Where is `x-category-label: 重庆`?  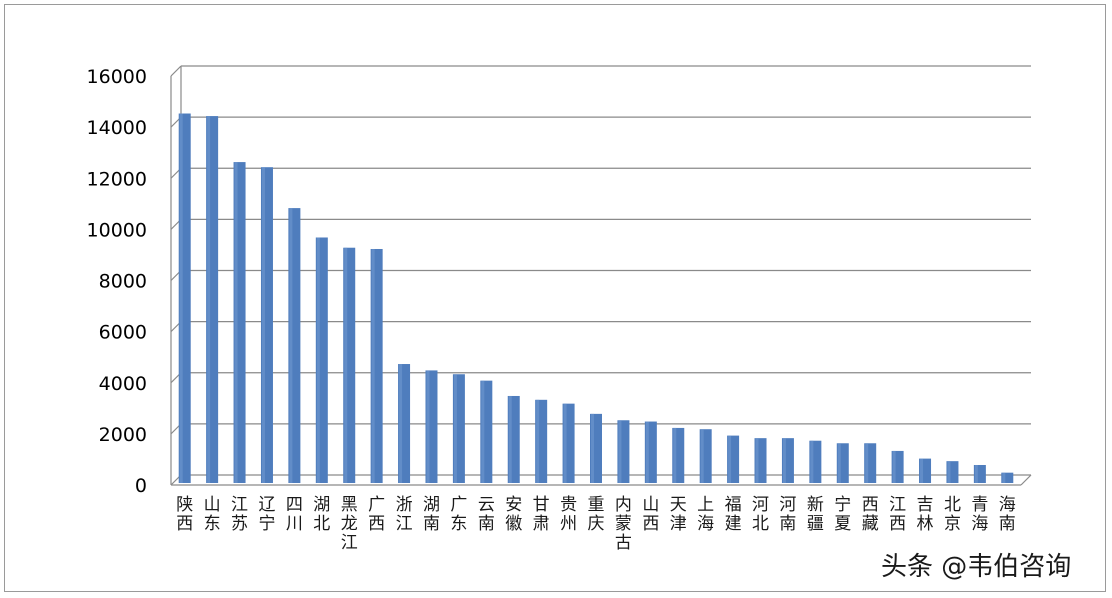 x-category-label: 重庆 is located at coordinates (596, 514).